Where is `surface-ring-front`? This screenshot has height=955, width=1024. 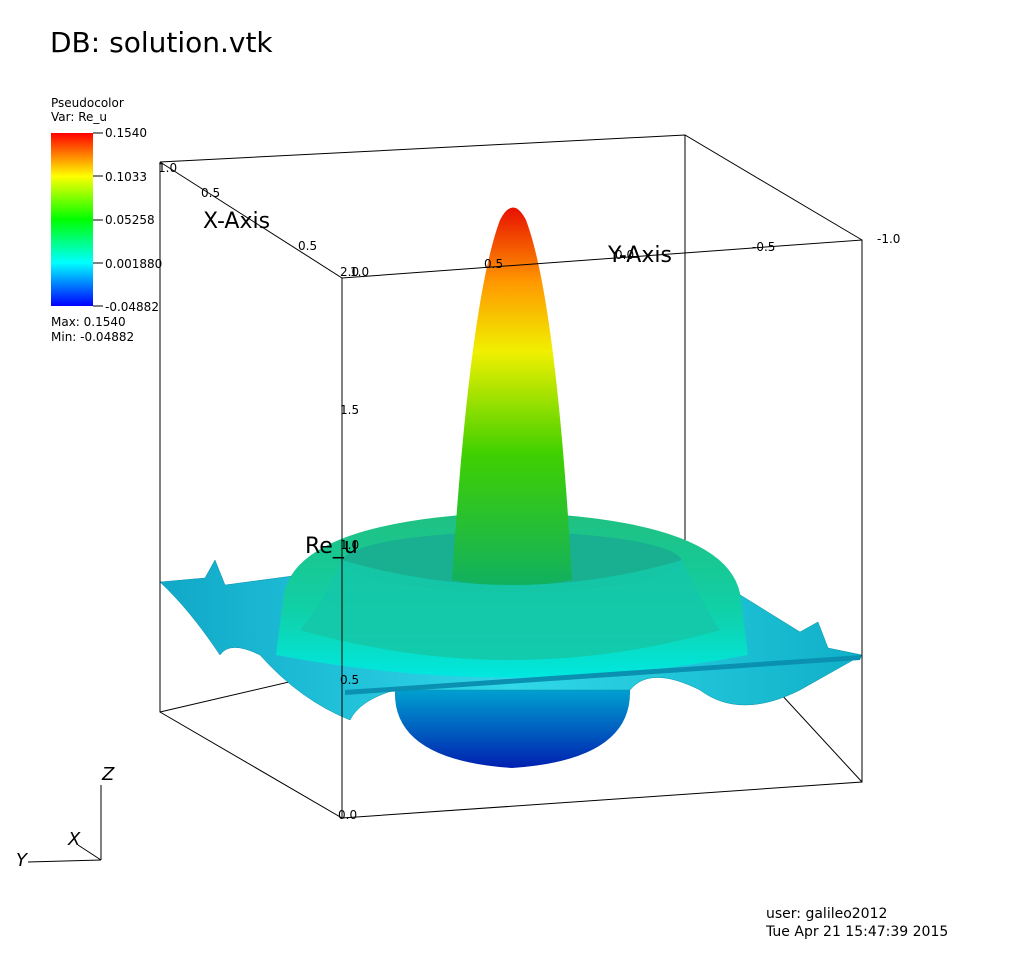 surface-ring-front is located at coordinates (510, 610).